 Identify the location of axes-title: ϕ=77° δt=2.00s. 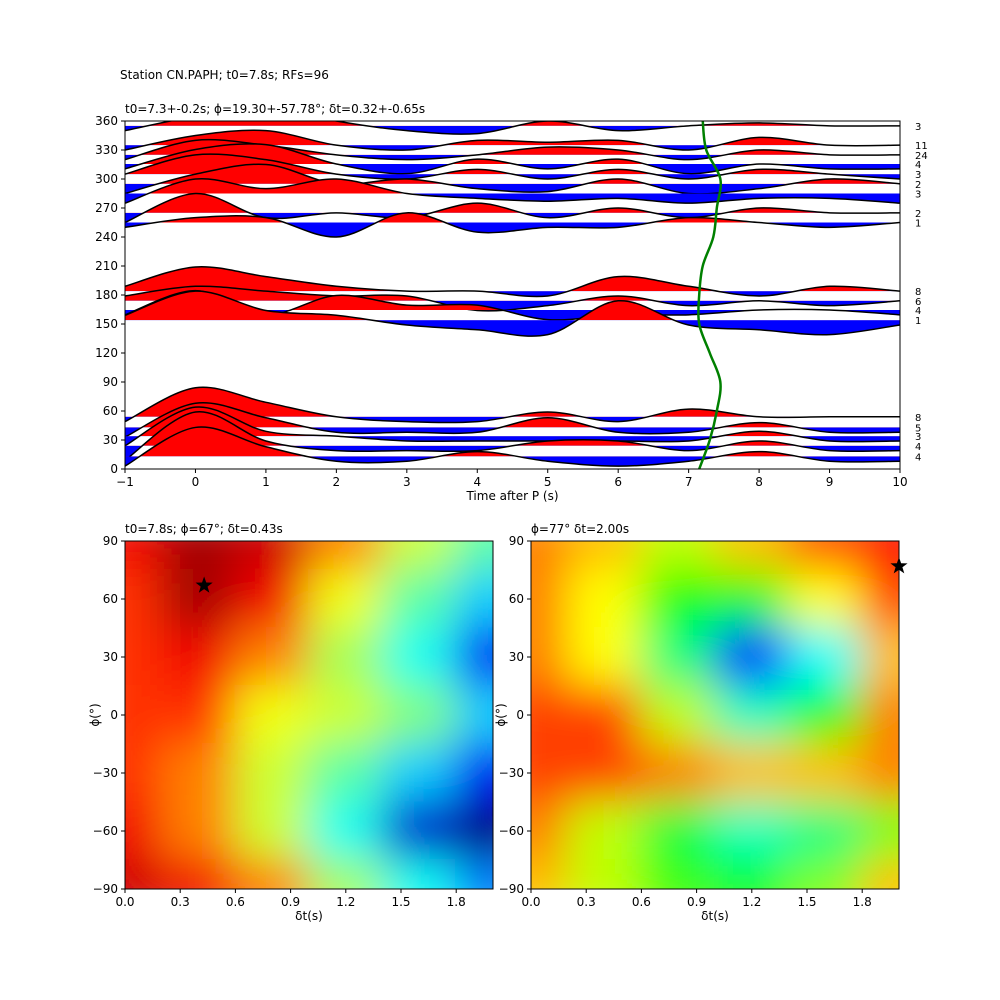
(580, 529).